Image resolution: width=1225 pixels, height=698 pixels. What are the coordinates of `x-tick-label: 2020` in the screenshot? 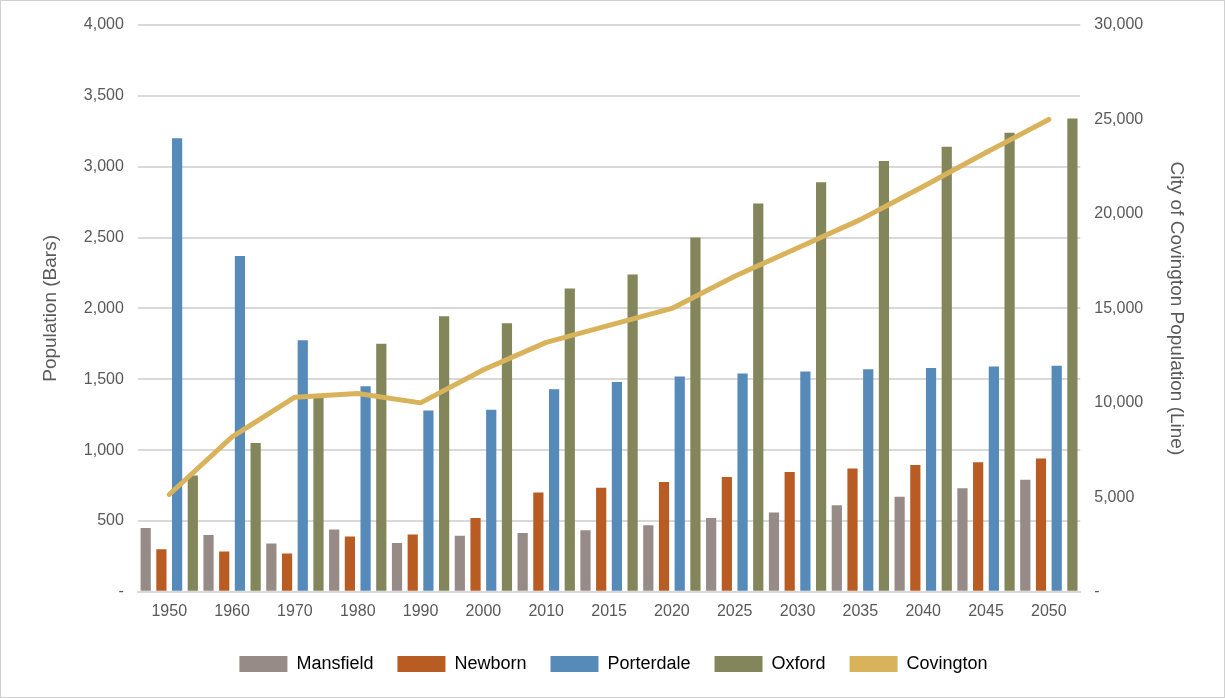 It's located at (672, 610).